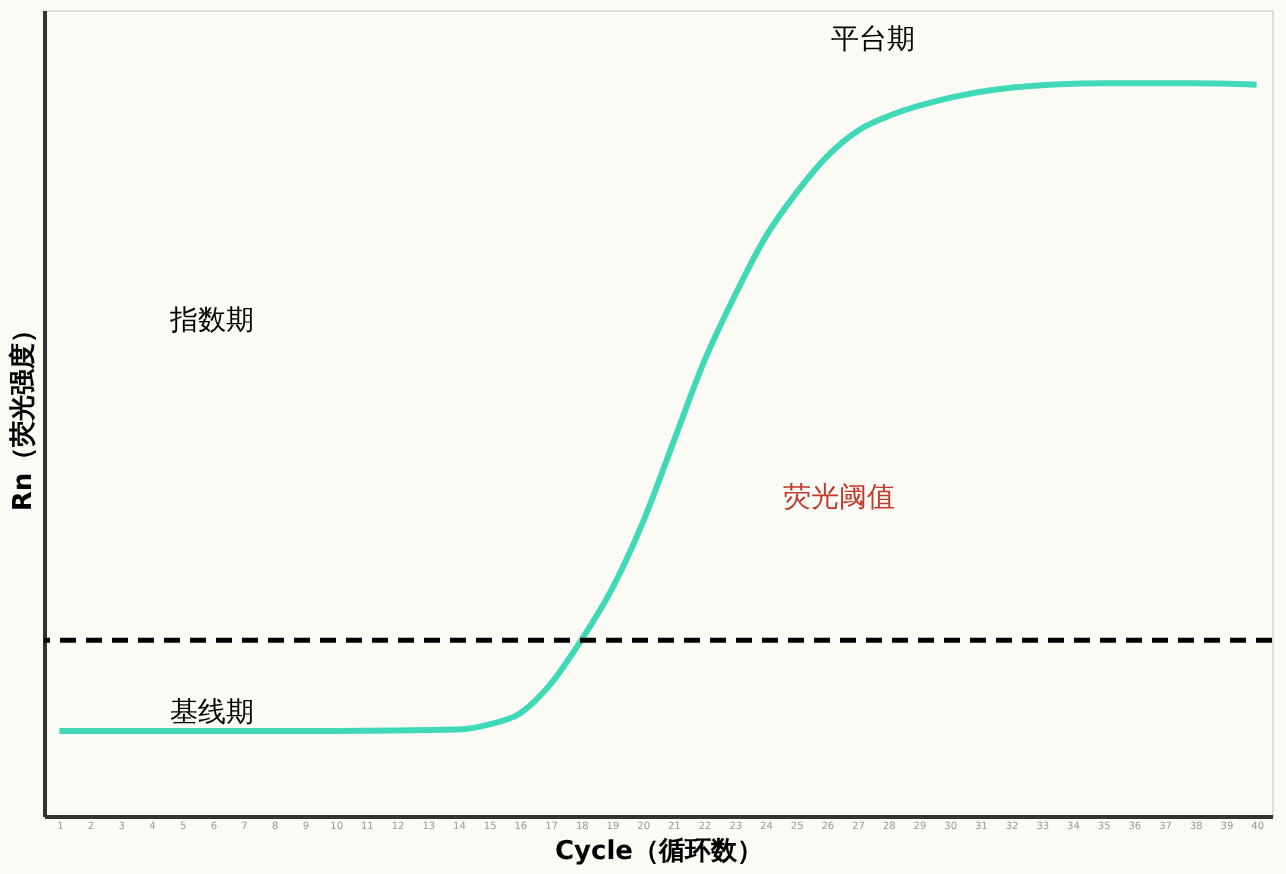  Describe the element at coordinates (211, 320) in the screenshot. I see `annotation: 指数期` at that location.